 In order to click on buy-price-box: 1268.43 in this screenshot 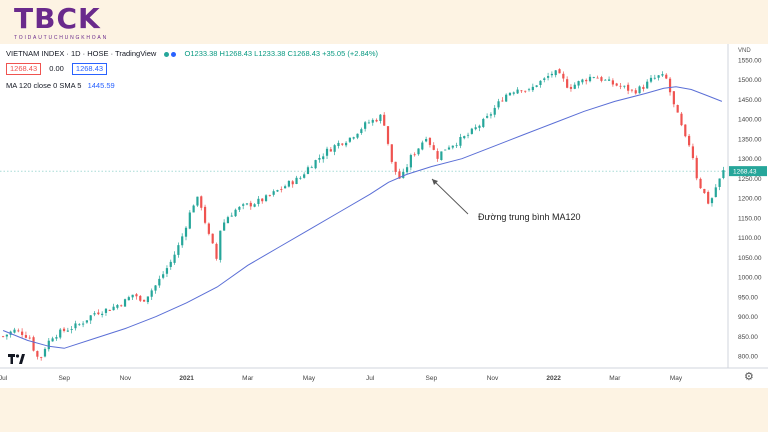, I will do `click(89, 69)`.